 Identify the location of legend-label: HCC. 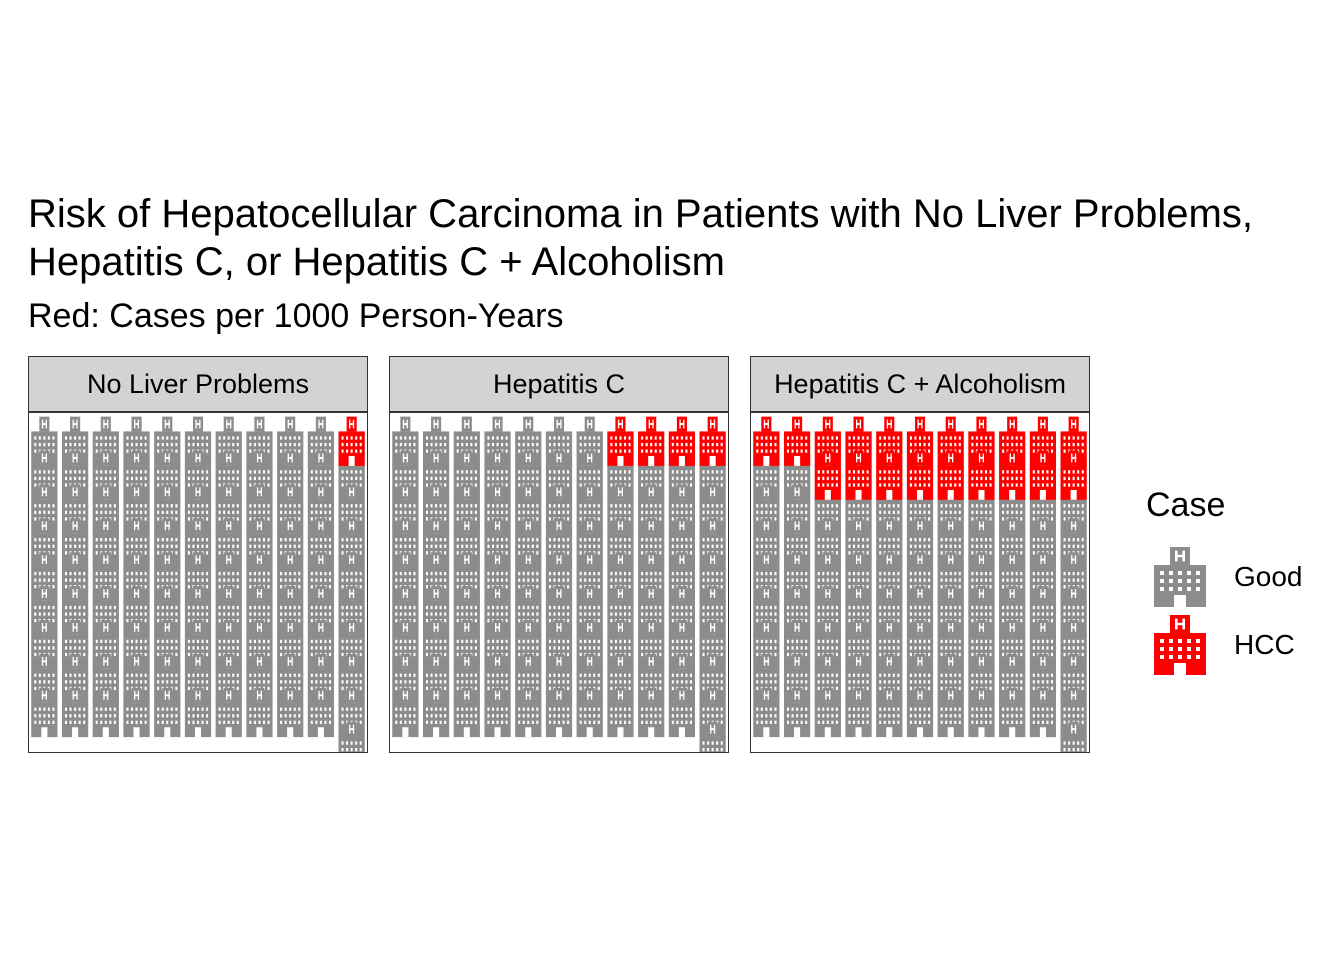
(1264, 644).